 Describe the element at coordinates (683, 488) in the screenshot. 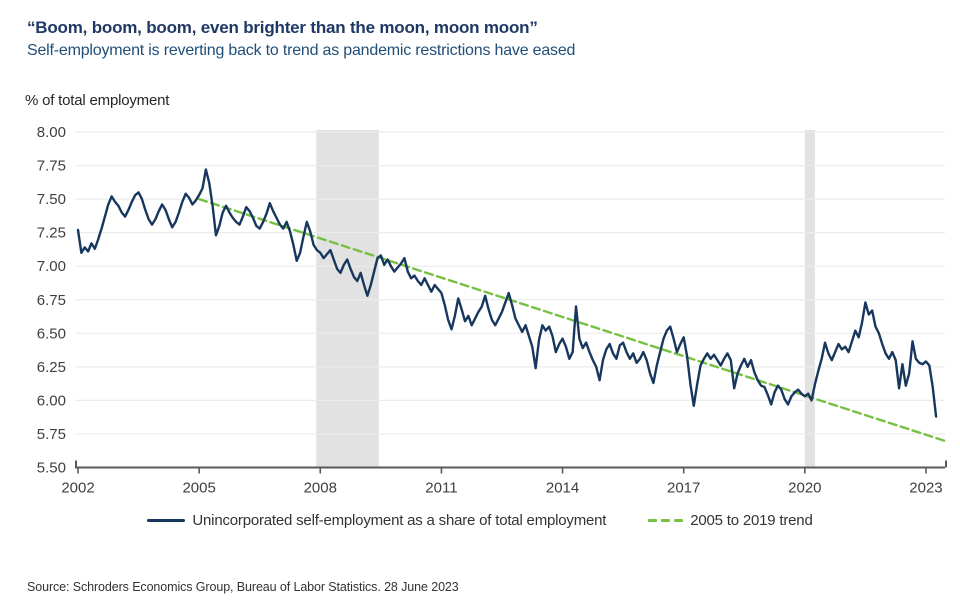

I see `svg-text: 2017` at that location.